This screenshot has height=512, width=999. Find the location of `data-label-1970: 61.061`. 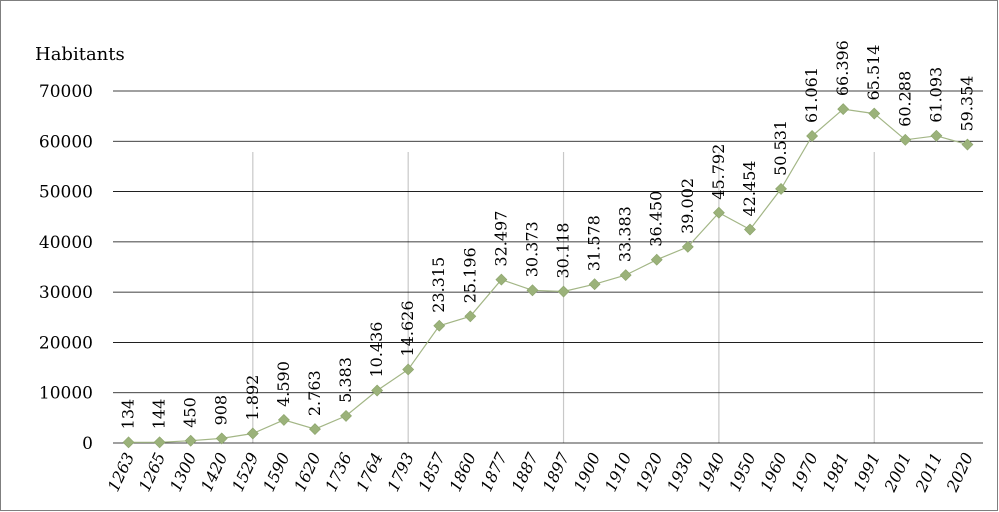

data-label-1970: 61.061 is located at coordinates (811, 95).